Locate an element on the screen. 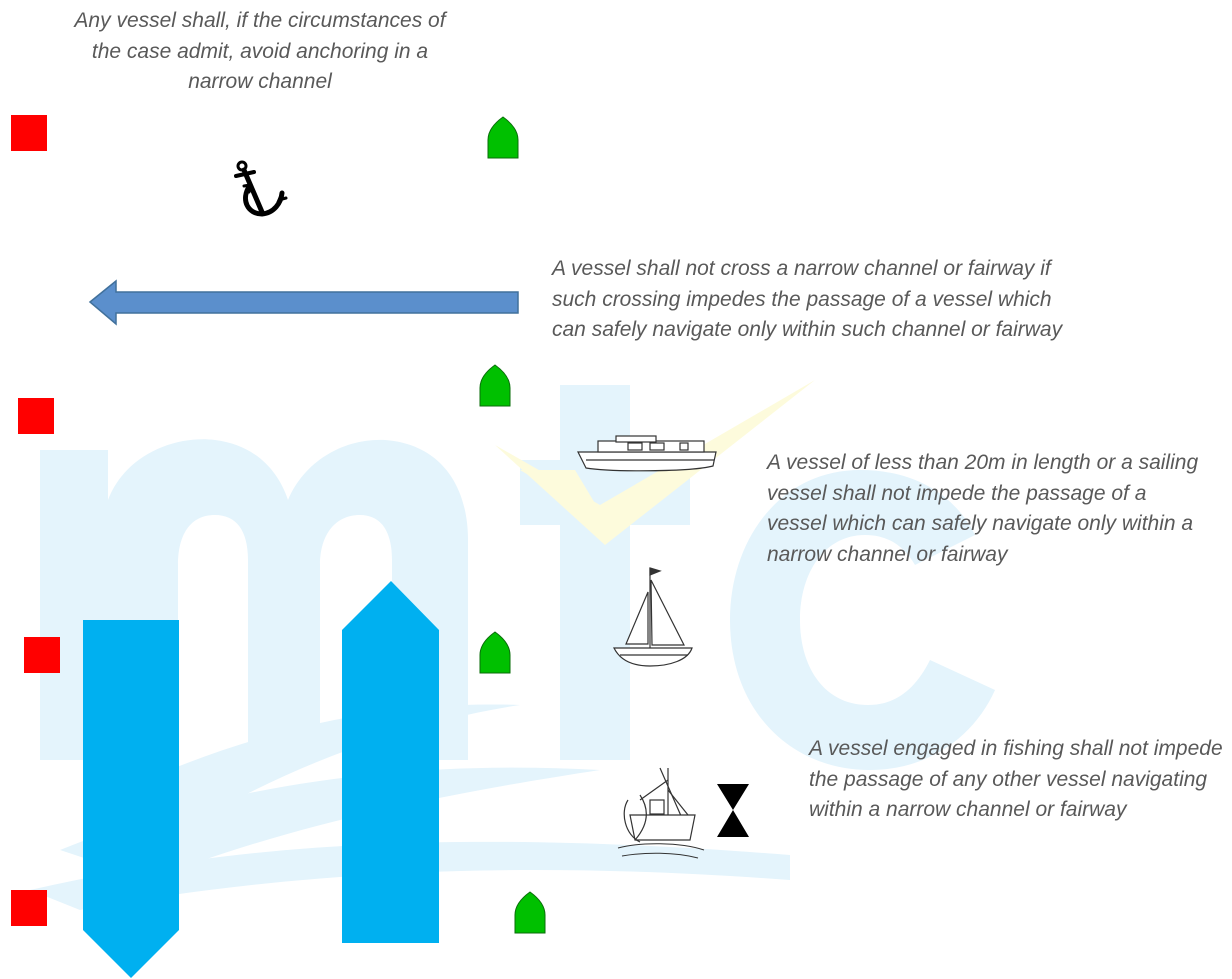  crossing-arrow is located at coordinates (303, 302).